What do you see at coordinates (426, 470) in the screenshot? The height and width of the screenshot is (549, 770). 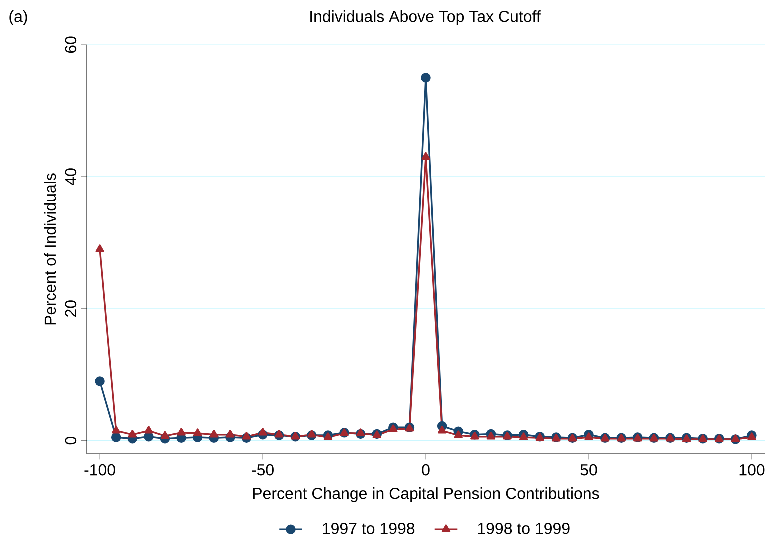 I see `x-tick-label: 0` at bounding box center [426, 470].